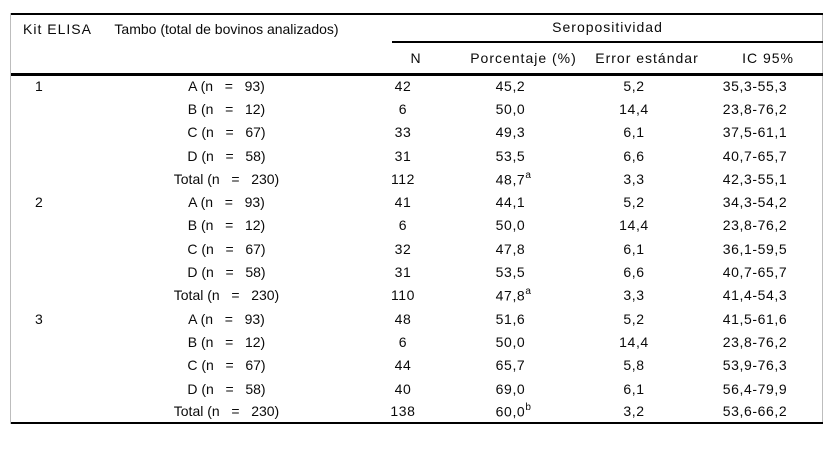 This screenshot has width=833, height=453. I want to click on pct-cell: 48,7a, so click(513, 178).